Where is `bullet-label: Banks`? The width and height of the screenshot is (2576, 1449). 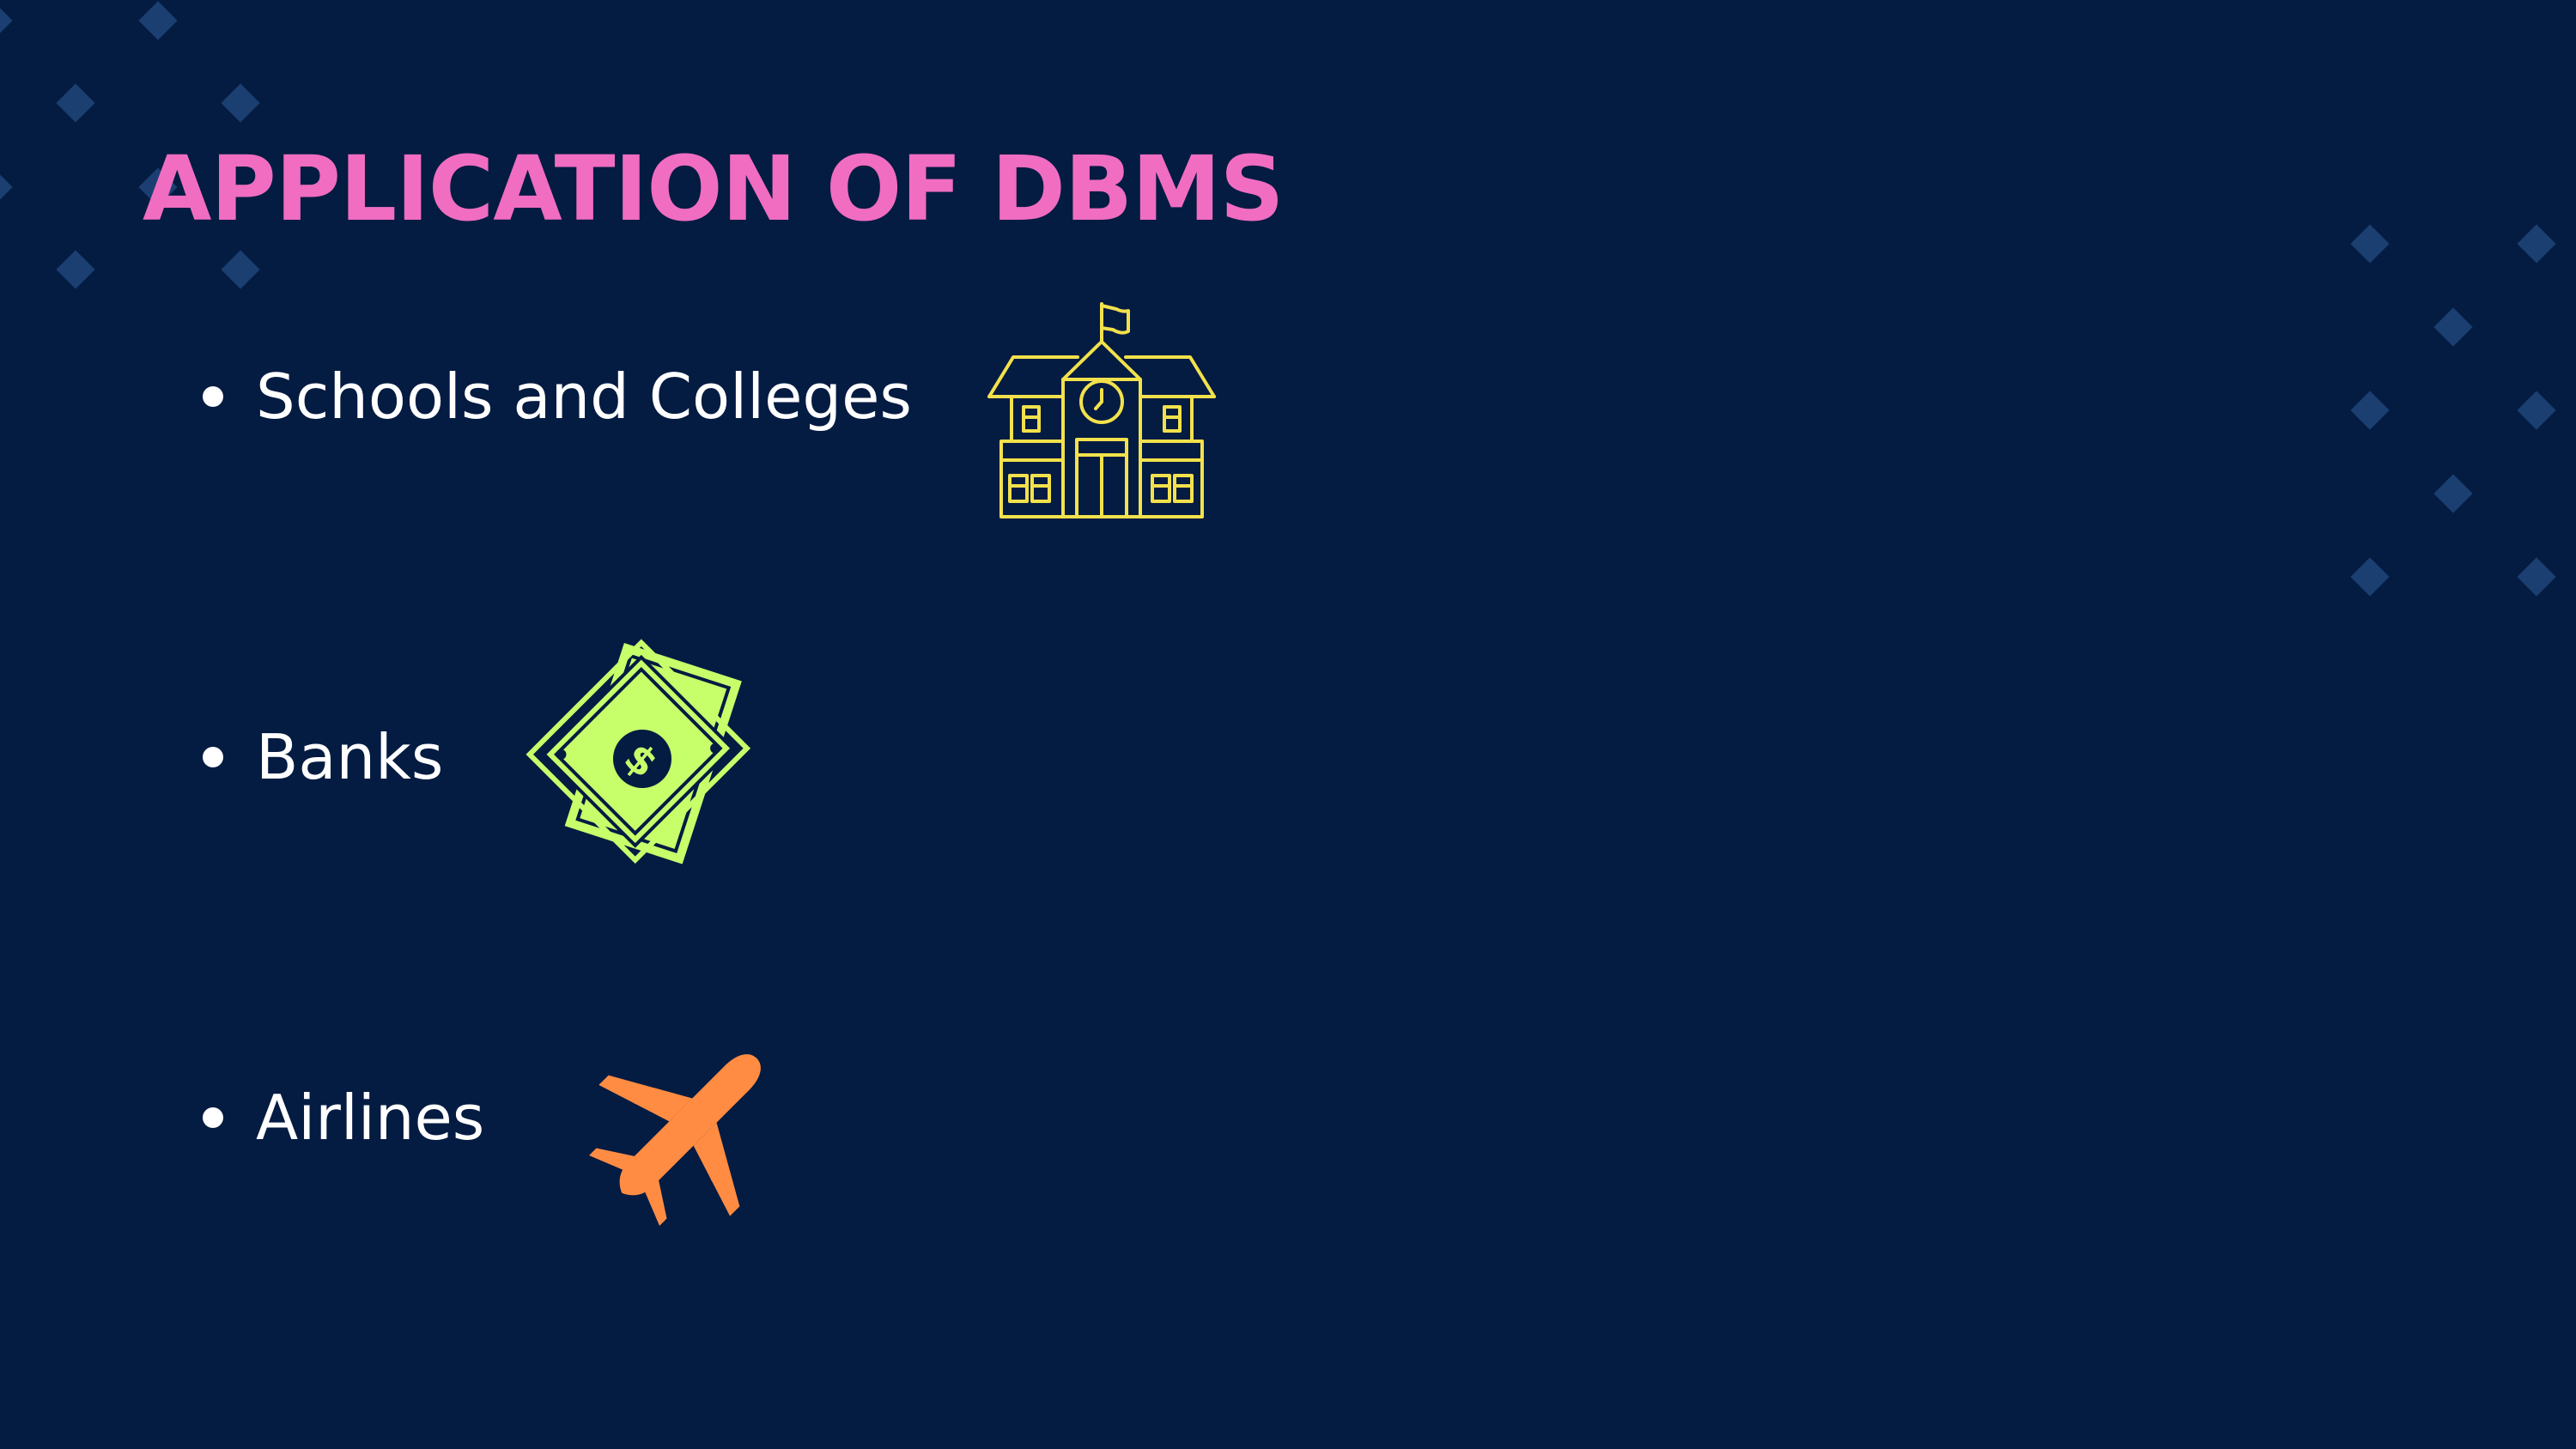
bullet-label: Banks is located at coordinates (350, 757).